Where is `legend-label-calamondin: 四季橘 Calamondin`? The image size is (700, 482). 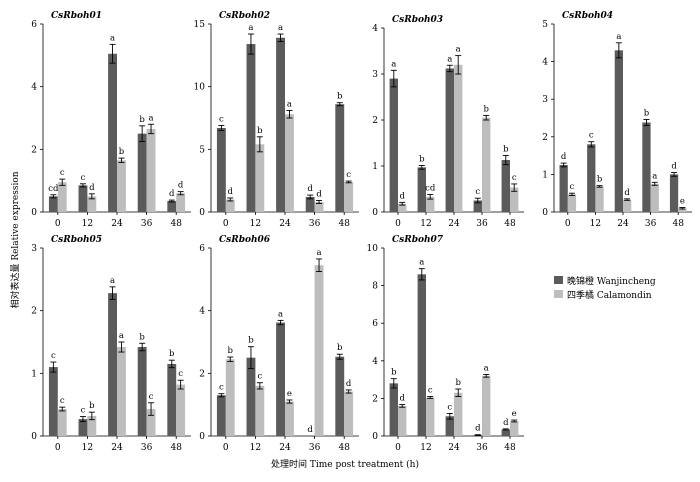 legend-label-calamondin: 四季橘 Calamondin is located at coordinates (609, 295).